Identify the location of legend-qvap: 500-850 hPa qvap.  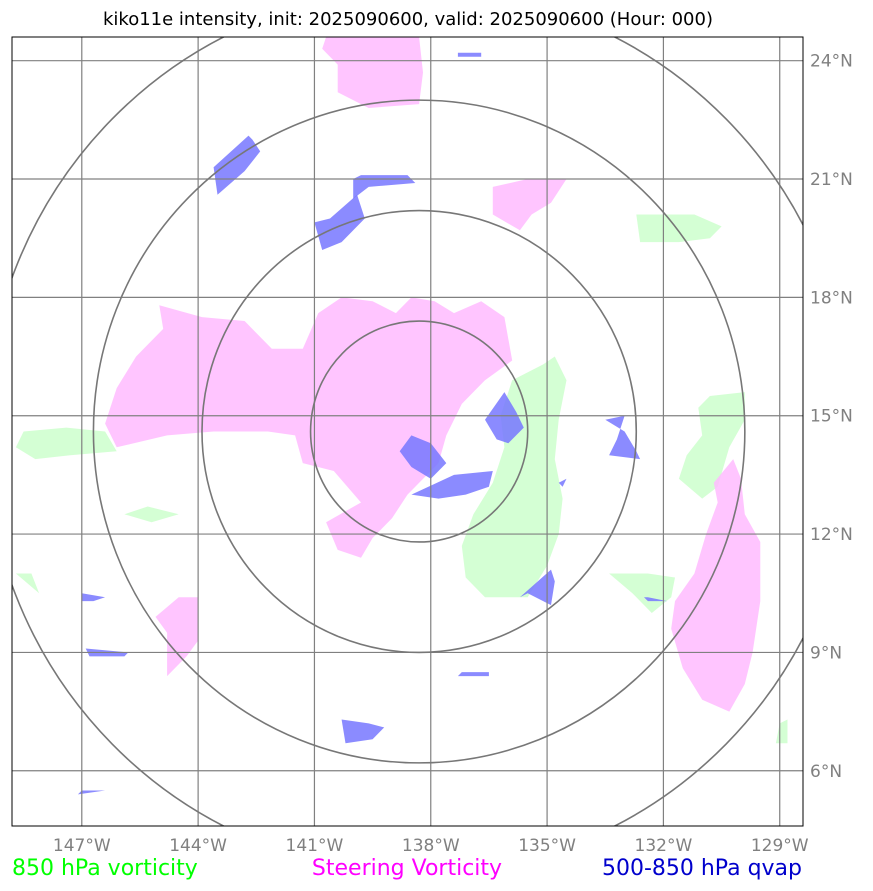
(702, 868).